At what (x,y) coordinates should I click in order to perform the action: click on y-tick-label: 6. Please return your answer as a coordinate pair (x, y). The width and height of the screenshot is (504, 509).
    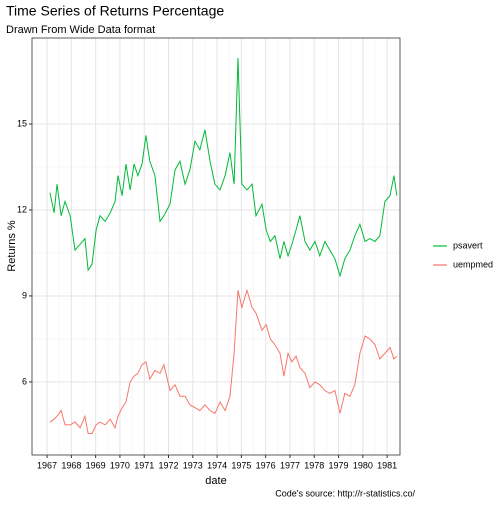
    Looking at the image, I should click on (24, 381).